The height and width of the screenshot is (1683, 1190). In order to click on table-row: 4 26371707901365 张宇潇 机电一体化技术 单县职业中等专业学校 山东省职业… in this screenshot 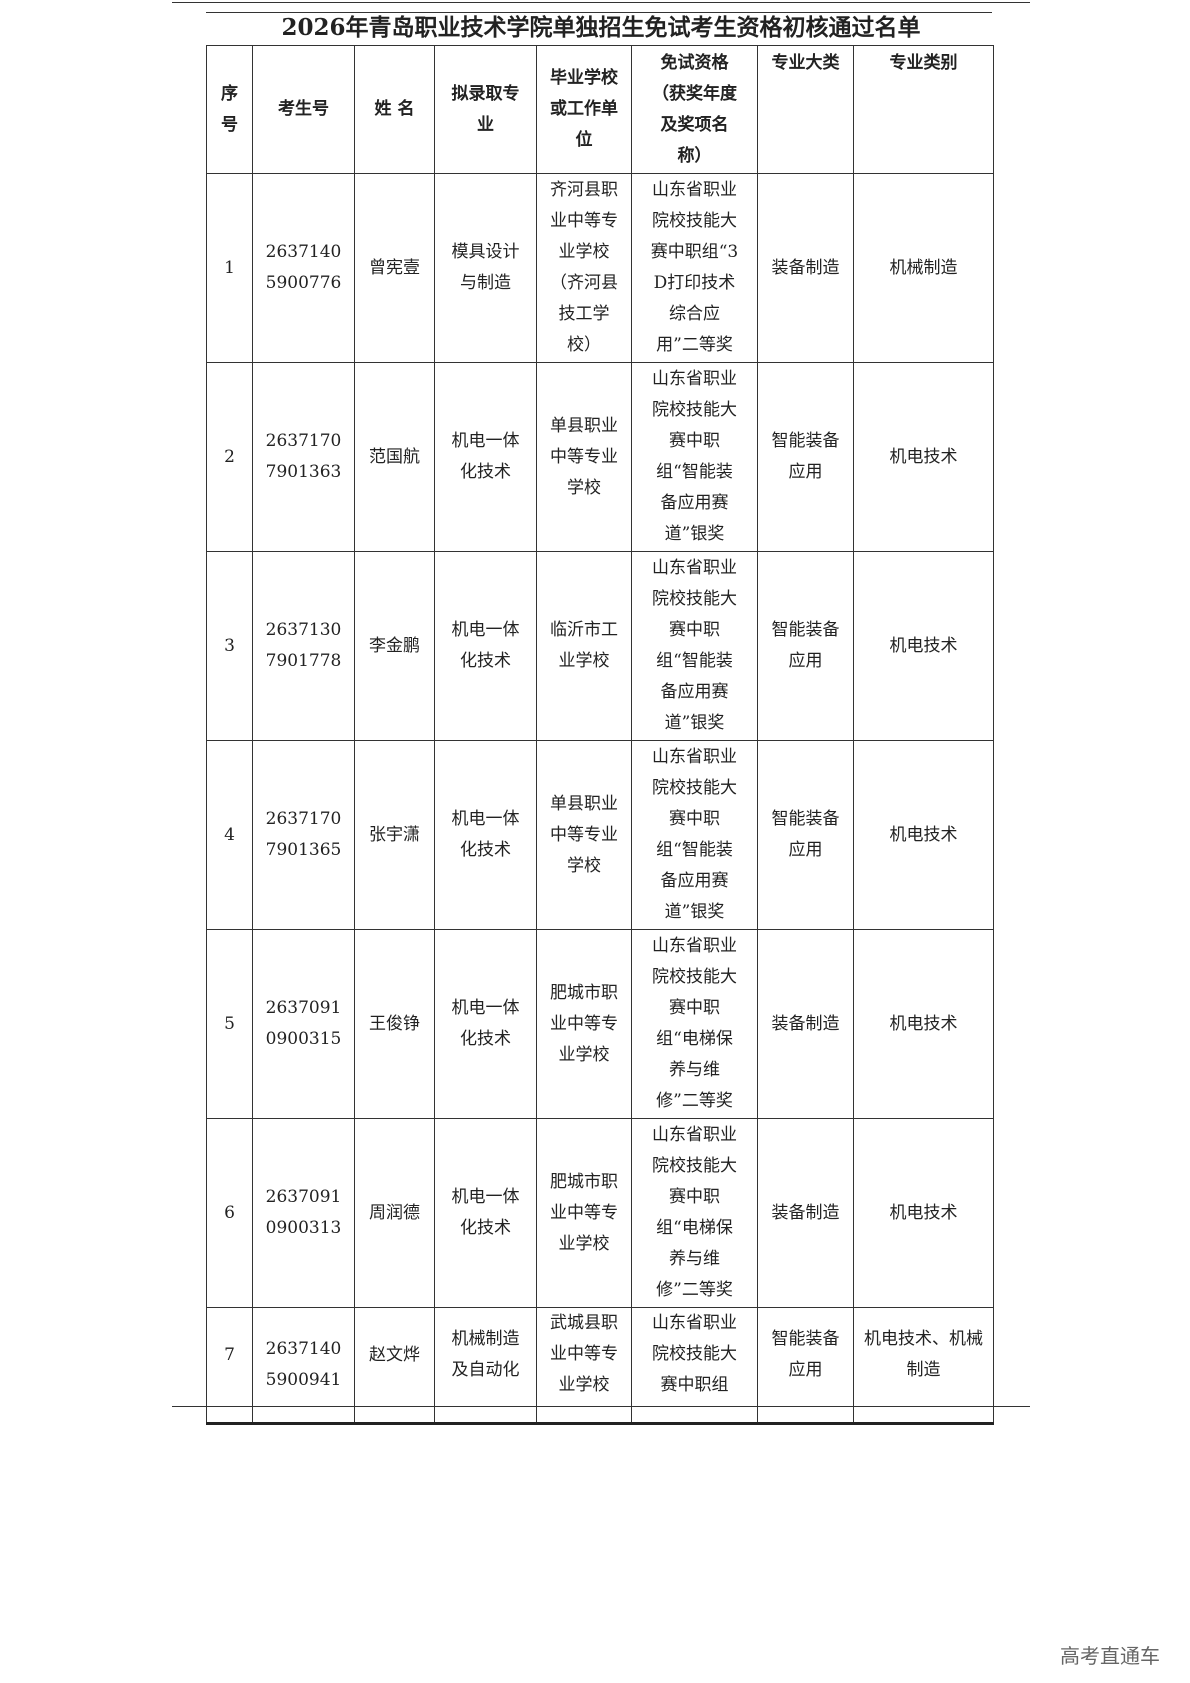, I will do `click(600, 835)`.